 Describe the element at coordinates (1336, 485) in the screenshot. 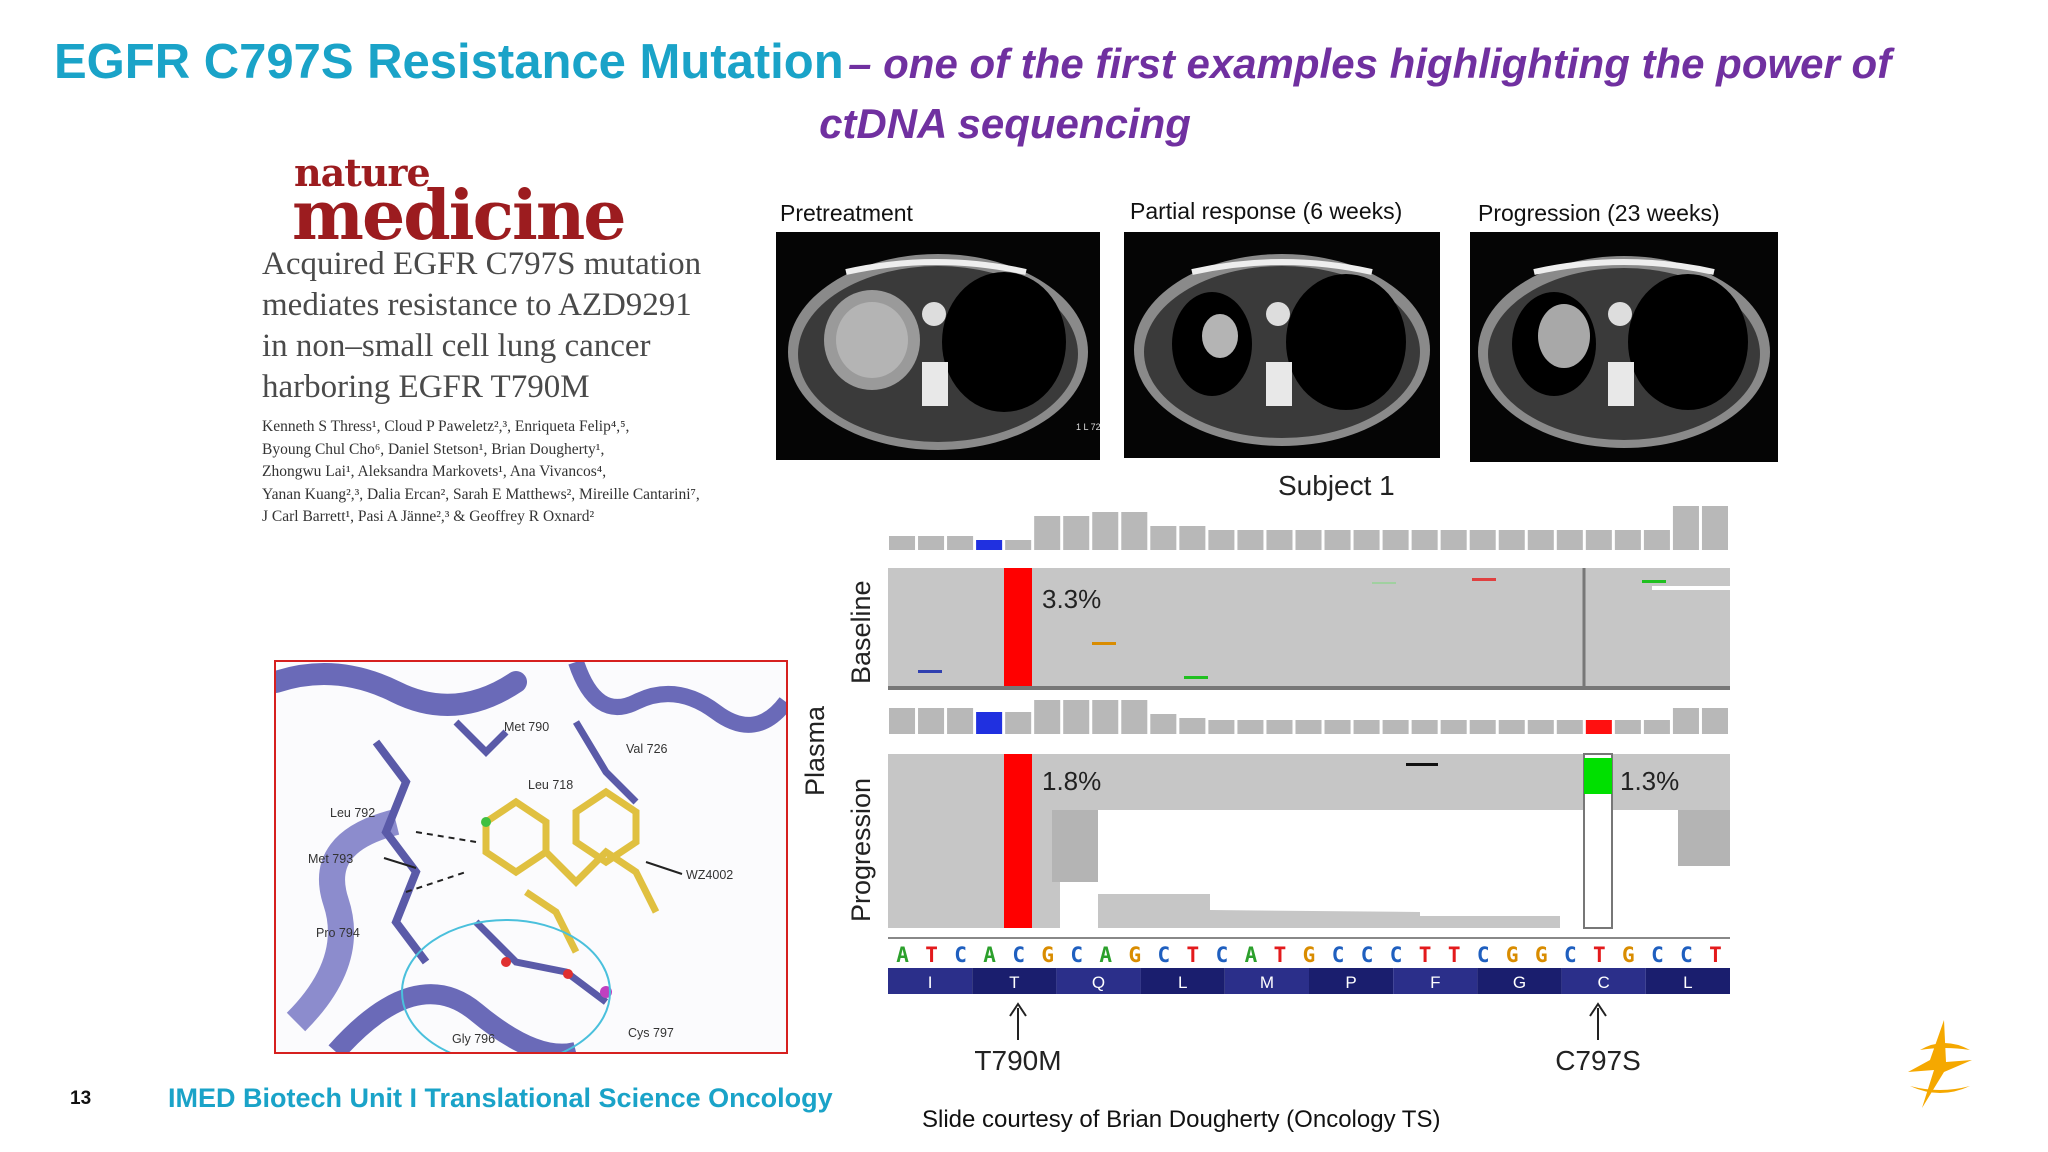

I see `subject-label: Subject 1` at that location.